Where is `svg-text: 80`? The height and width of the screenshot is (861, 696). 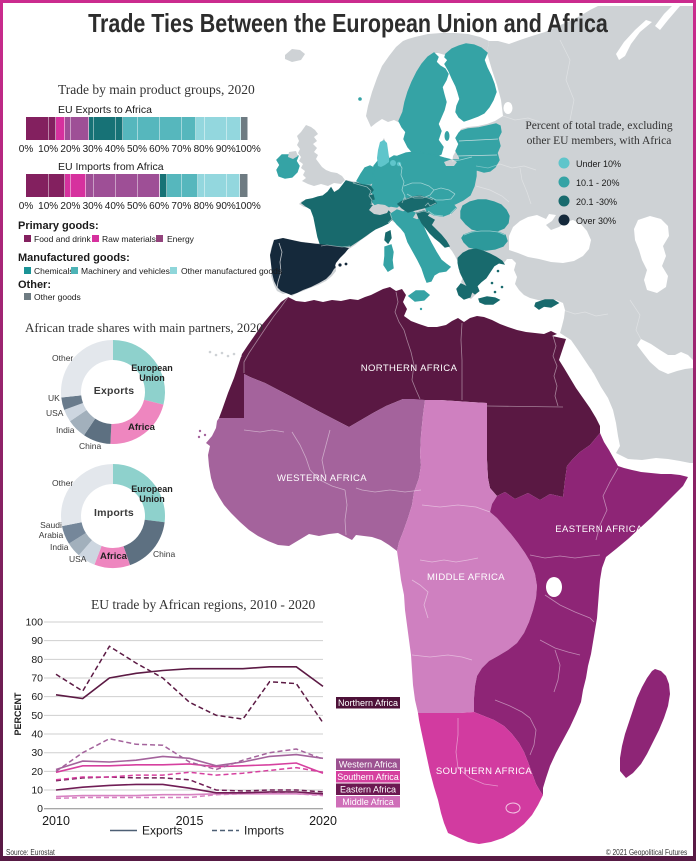
svg-text: 80 is located at coordinates (37, 660).